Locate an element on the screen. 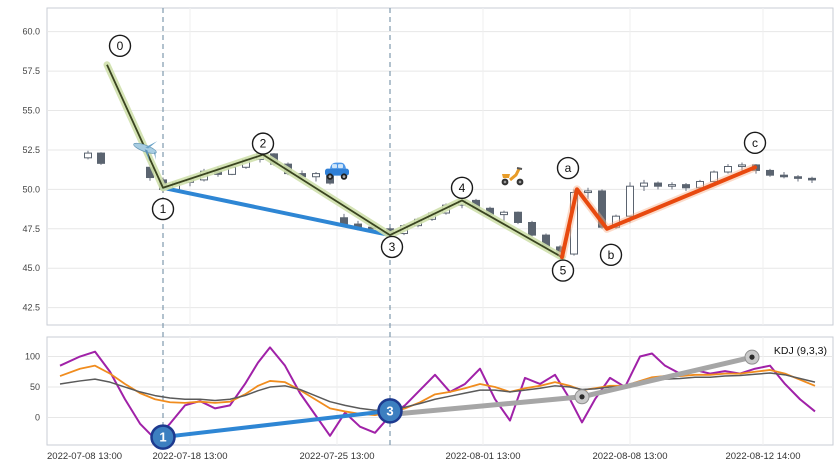 The width and height of the screenshot is (839, 471). kdj-line-d is located at coordinates (437, 390).